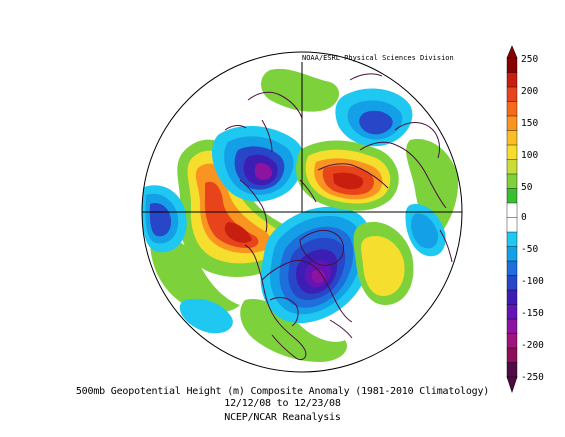 The height and width of the screenshot is (437, 565). I want to click on colorbar, so click(512, 219).